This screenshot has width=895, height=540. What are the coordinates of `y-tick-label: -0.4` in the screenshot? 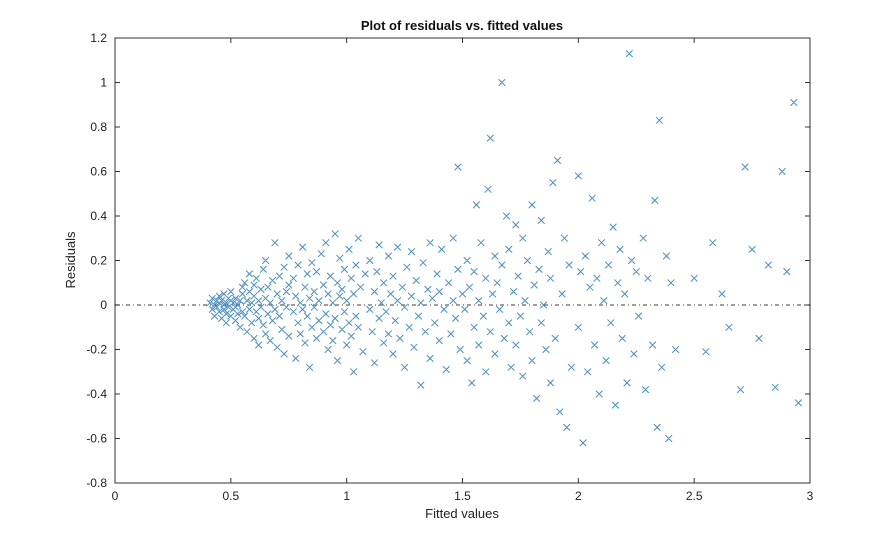 It's located at (96, 394).